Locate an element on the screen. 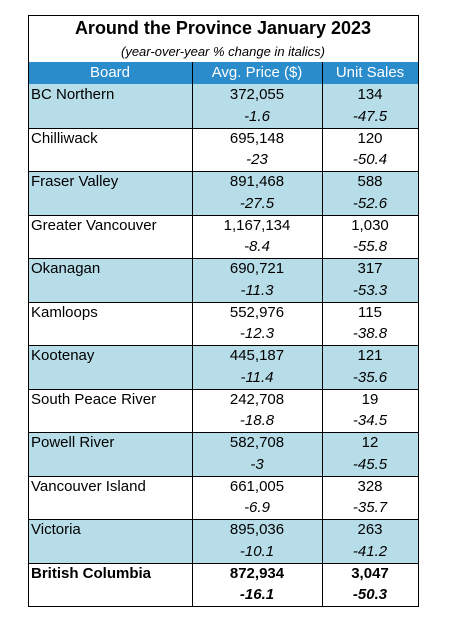 This screenshot has height=634, width=457. sales-change: -45.5 is located at coordinates (370, 464).